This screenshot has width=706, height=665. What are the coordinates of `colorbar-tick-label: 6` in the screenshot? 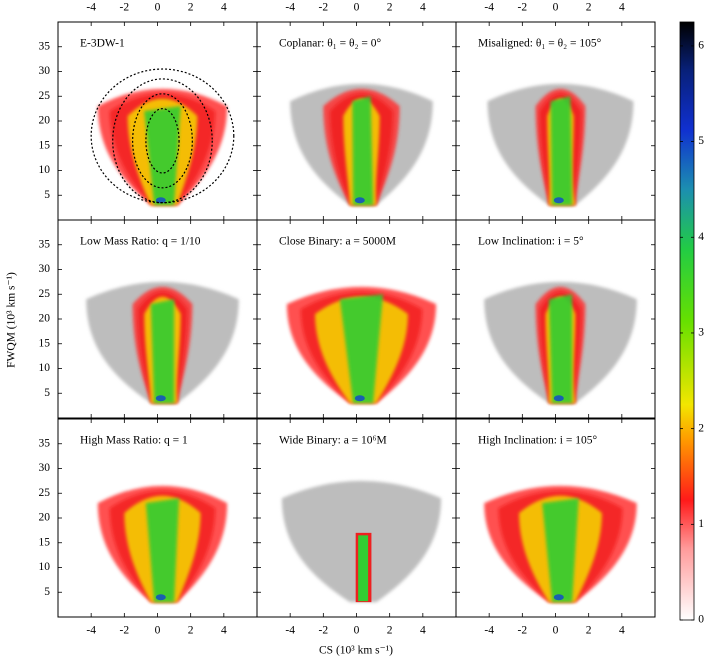 It's located at (701, 46).